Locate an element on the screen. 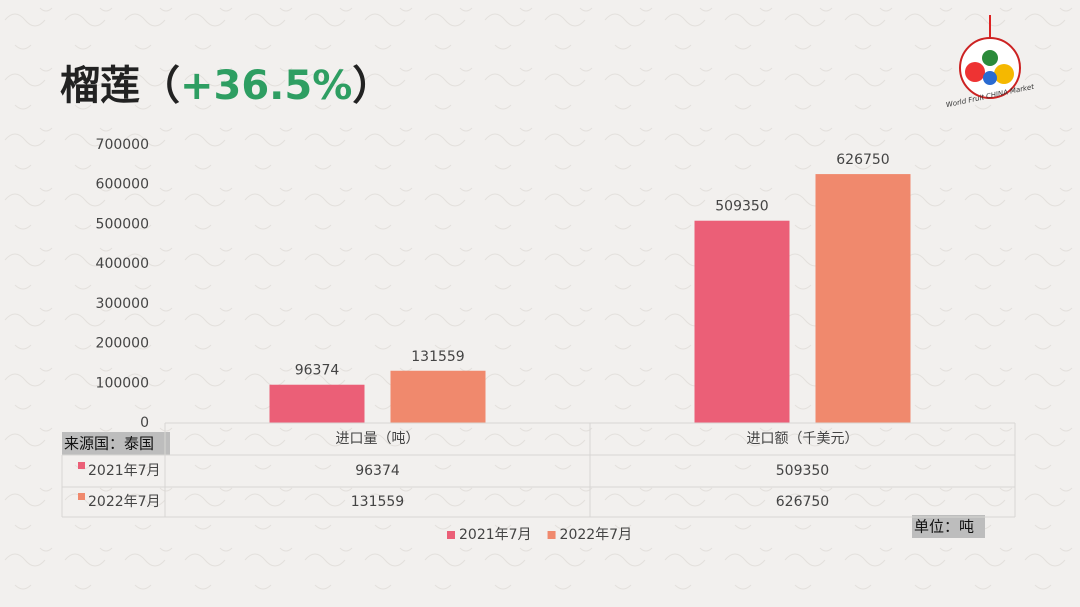 This screenshot has width=1080, height=607. value-label: 626750 is located at coordinates (862, 160).